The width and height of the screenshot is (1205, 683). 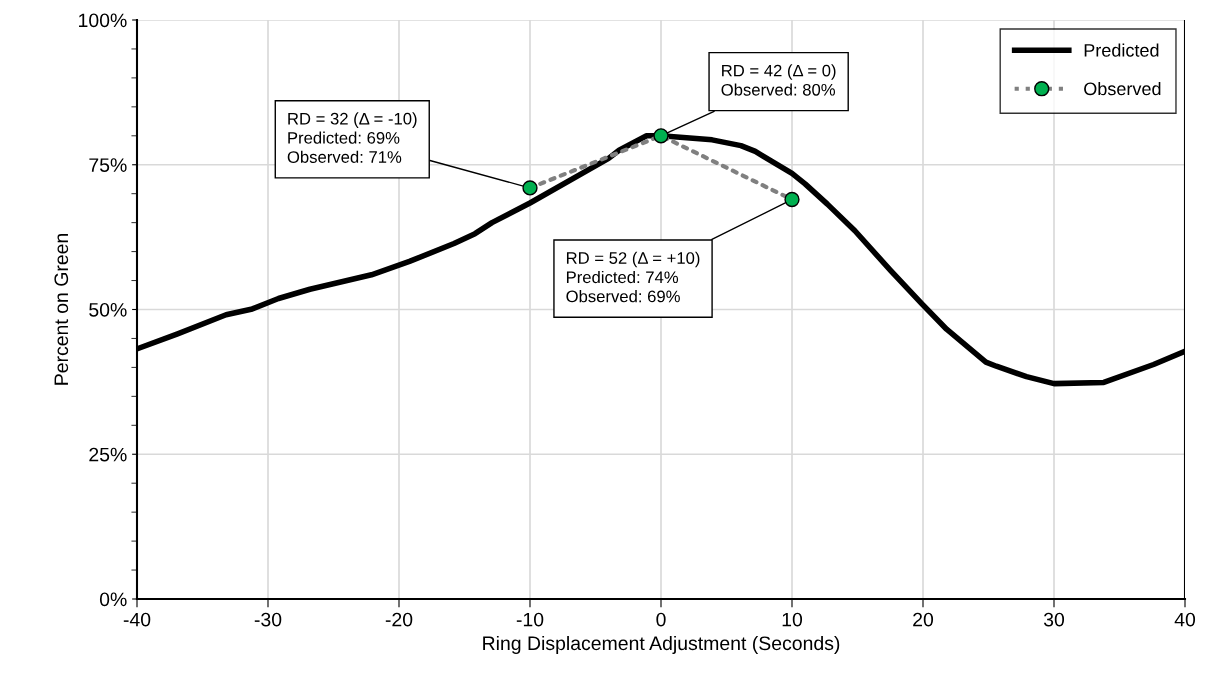 What do you see at coordinates (268, 619) in the screenshot?
I see `x-tick-label: -30` at bounding box center [268, 619].